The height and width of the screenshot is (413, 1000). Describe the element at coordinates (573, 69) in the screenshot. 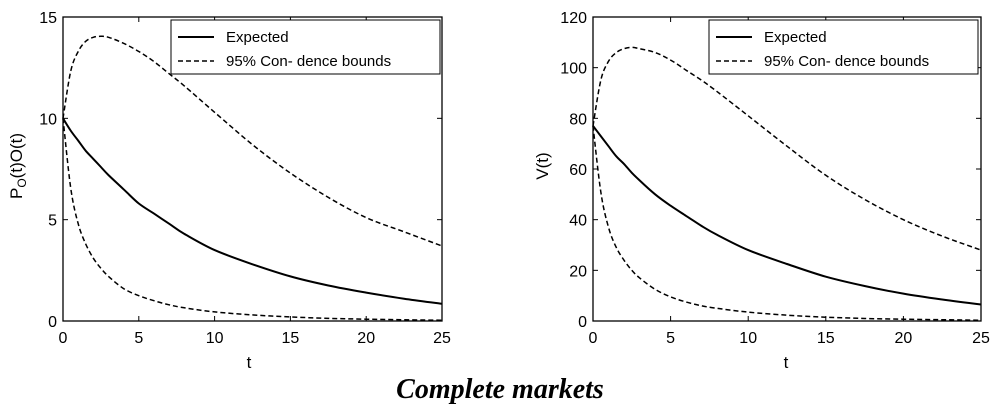

I see `y-tick-label-right: 100` at that location.